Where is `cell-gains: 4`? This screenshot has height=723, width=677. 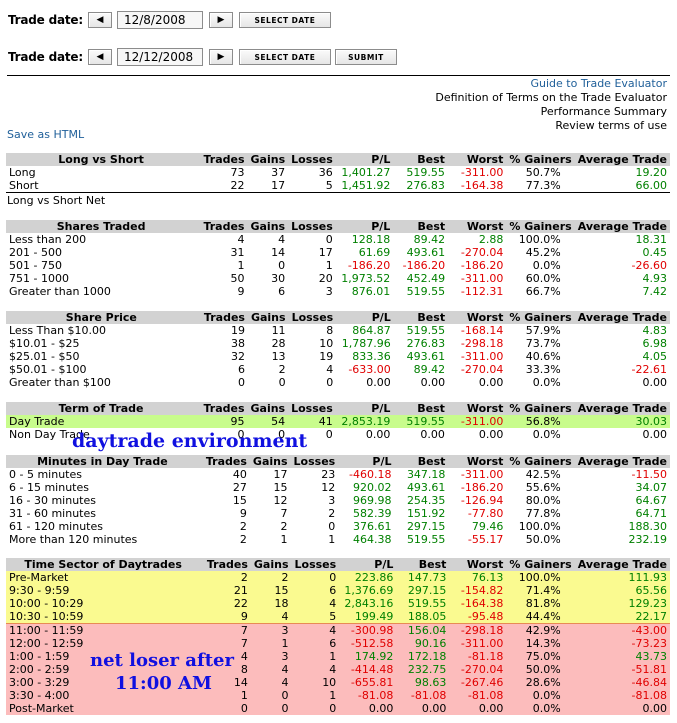 cell-gains: 4 is located at coordinates (271, 617).